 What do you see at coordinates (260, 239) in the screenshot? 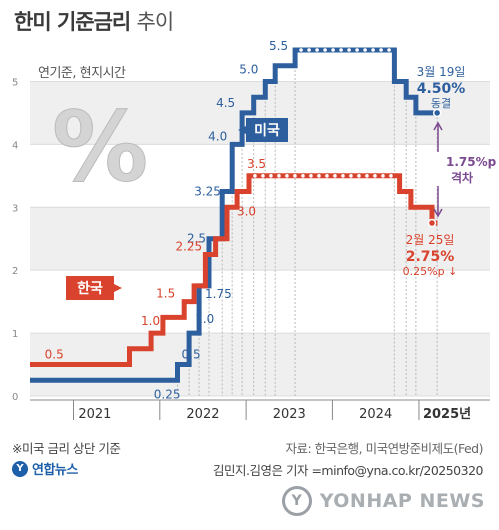
I see `grid-band` at bounding box center [260, 239].